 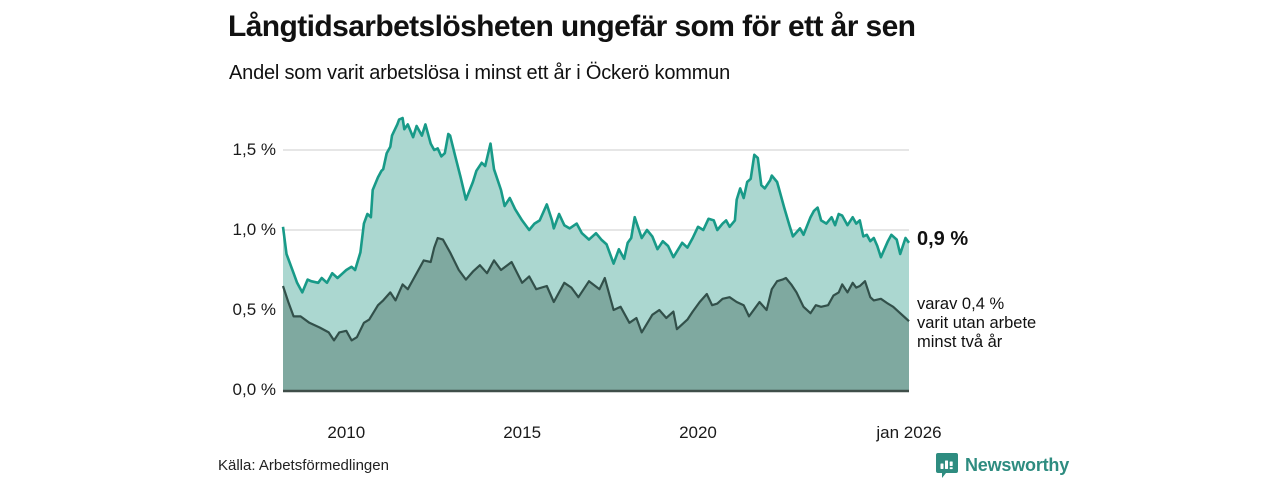 I want to click on subseries-annotation-line2: varit utan arbete, so click(x=977, y=323).